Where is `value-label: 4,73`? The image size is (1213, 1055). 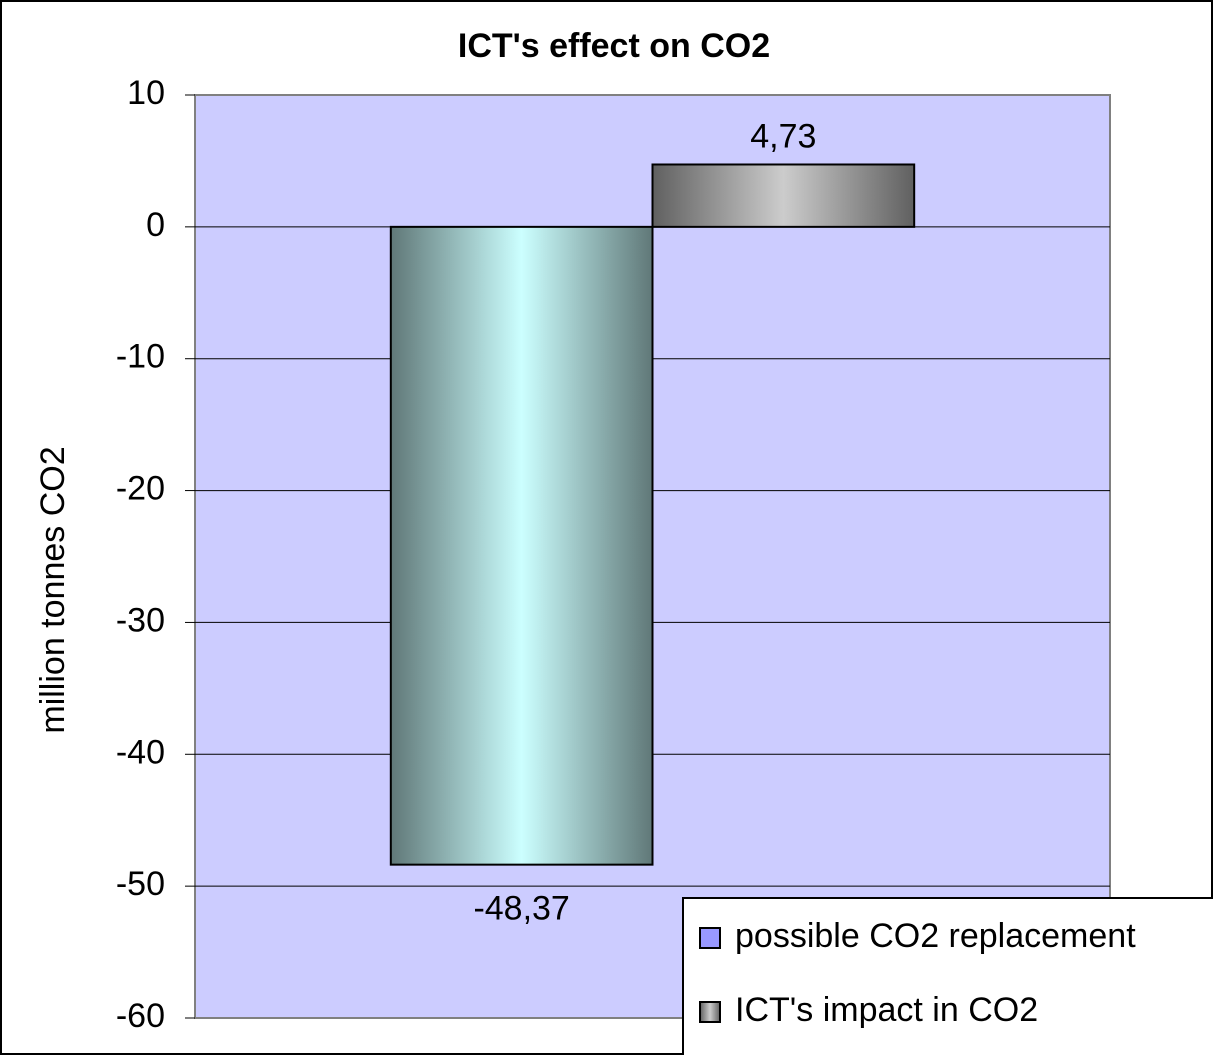
value-label: 4,73 is located at coordinates (783, 136).